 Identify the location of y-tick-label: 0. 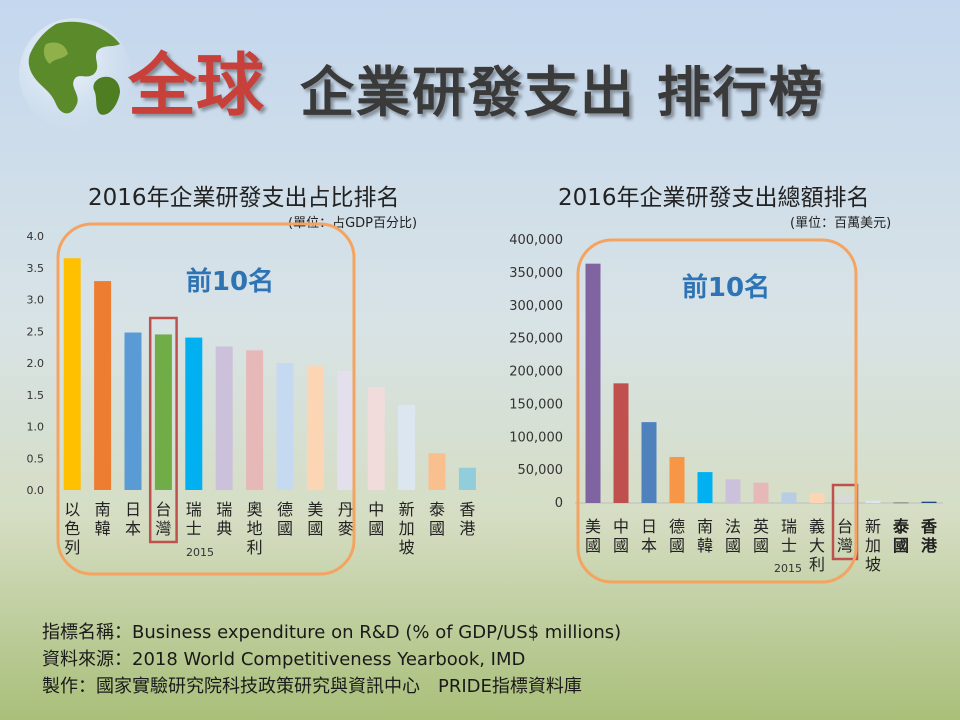
(559, 503).